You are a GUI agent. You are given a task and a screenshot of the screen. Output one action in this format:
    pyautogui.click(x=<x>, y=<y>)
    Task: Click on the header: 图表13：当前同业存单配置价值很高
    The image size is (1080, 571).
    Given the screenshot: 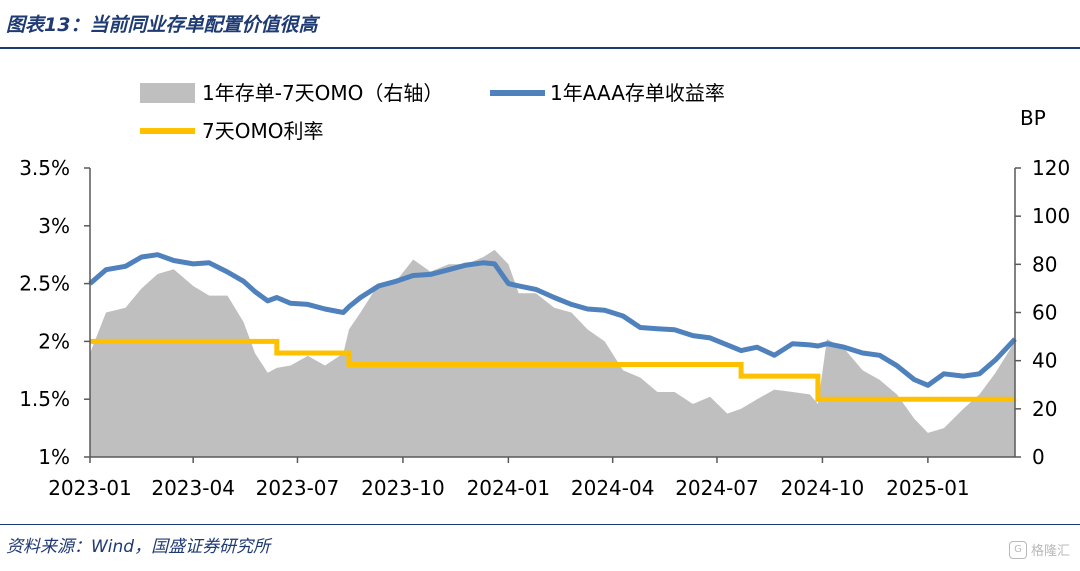 What is the action you would take?
    pyautogui.click(x=540, y=24)
    